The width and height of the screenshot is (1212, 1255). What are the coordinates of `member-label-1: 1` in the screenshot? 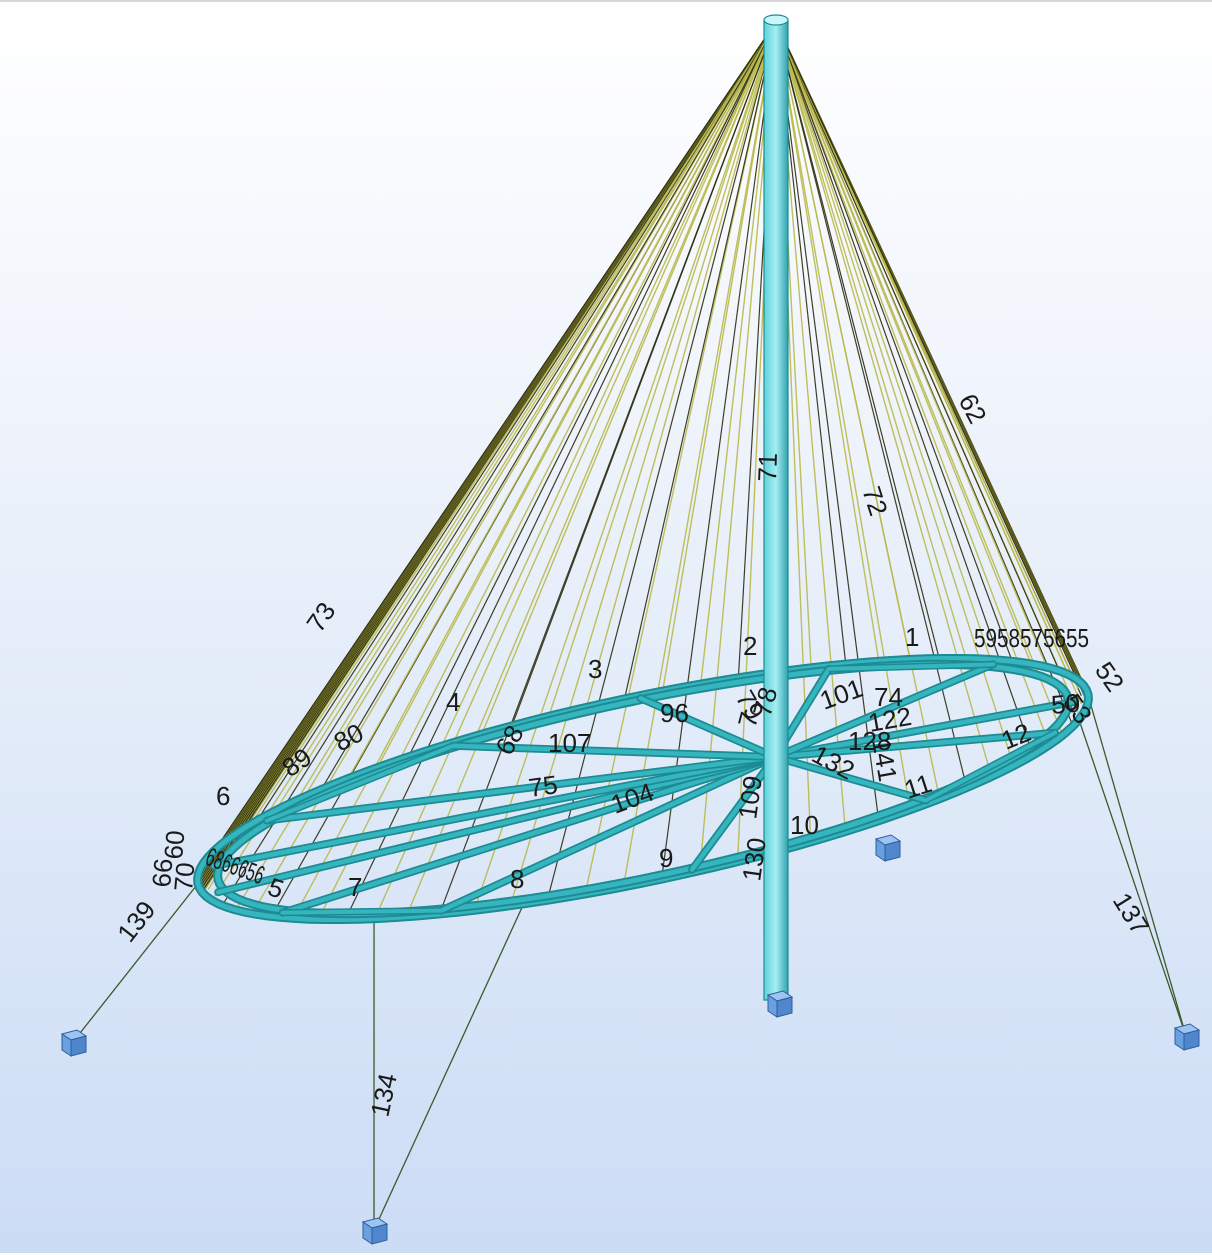 It's located at (912, 637).